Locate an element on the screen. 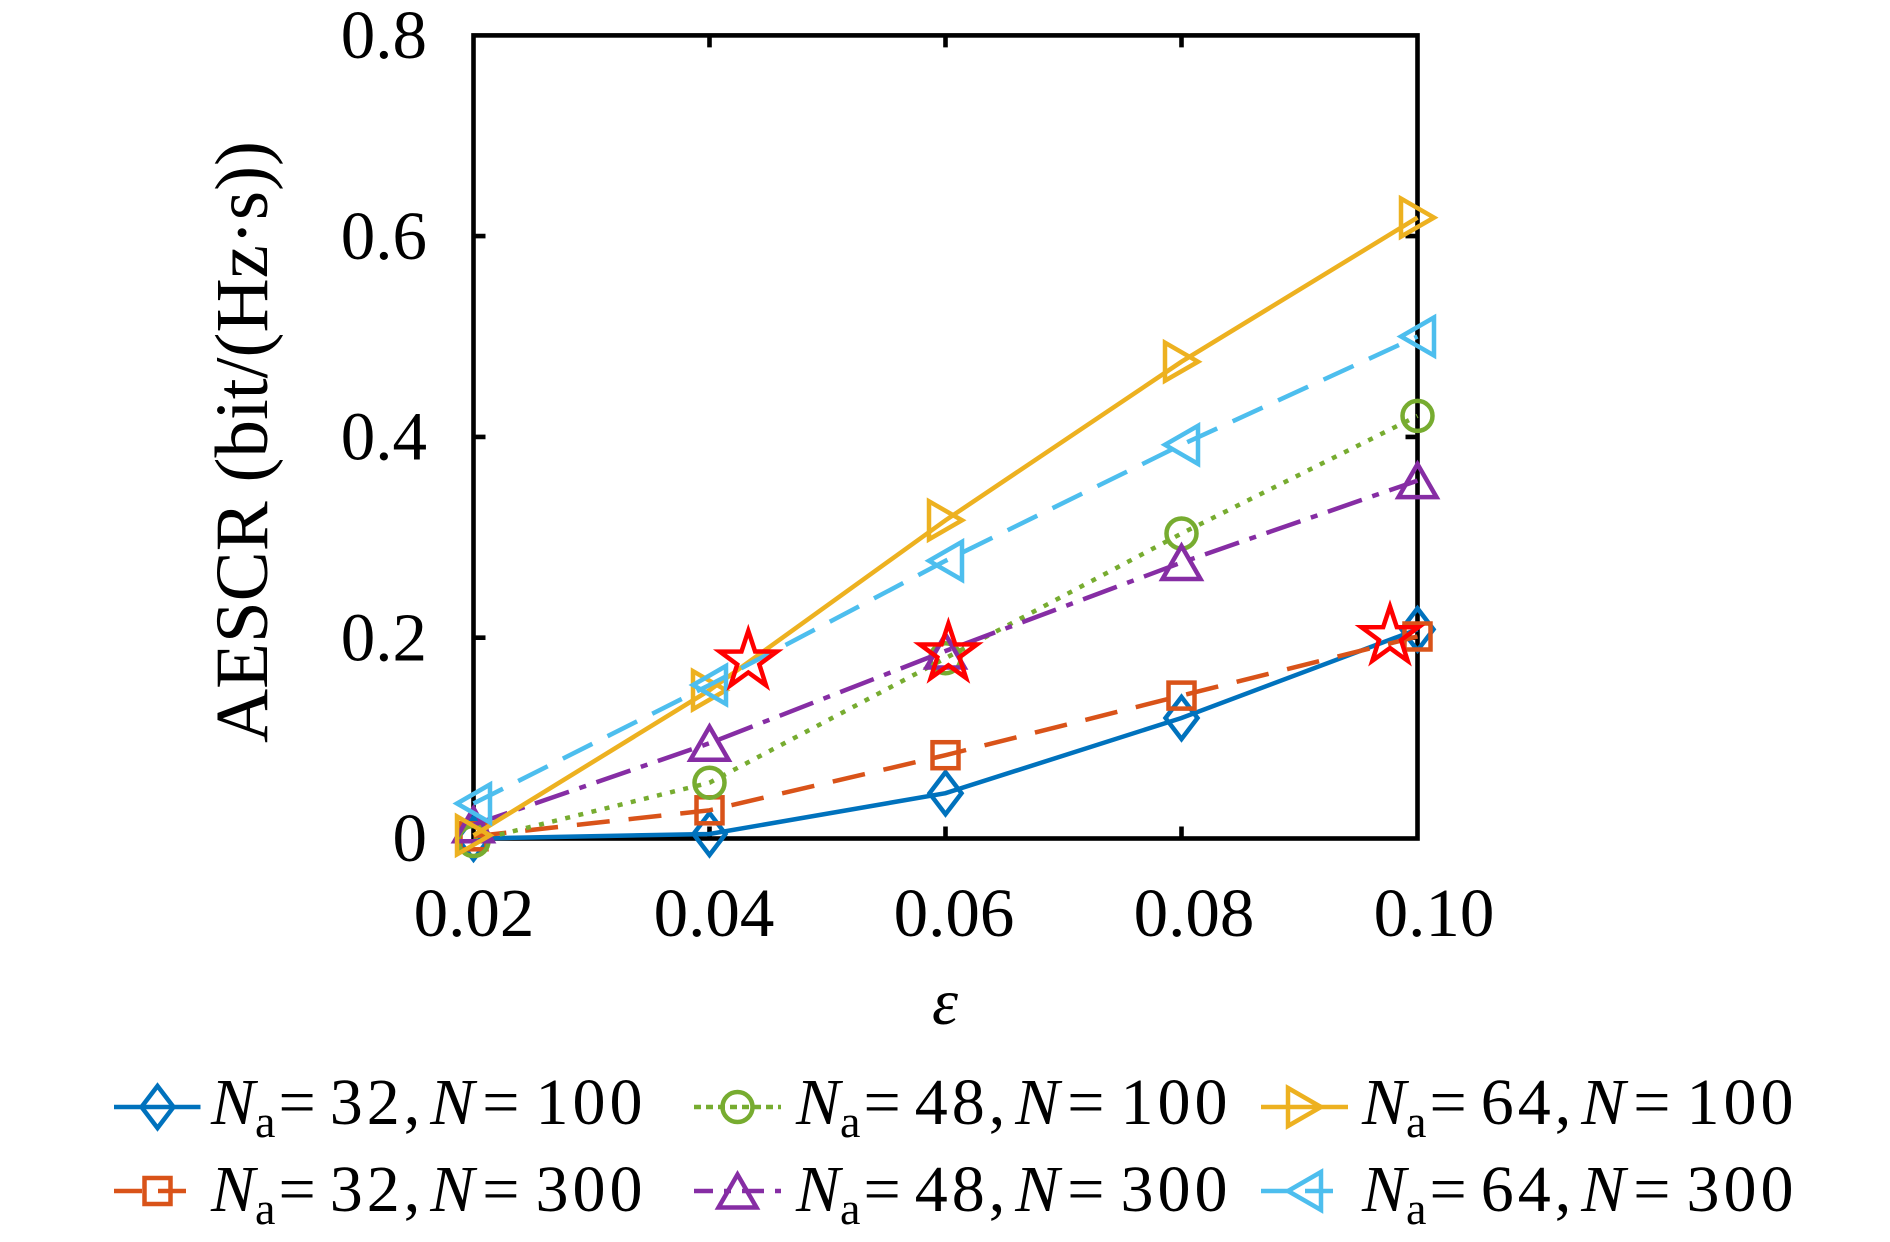  svg-text:Na=32,N=100: Na= 32, N = 100 is located at coordinates (428, 1106).